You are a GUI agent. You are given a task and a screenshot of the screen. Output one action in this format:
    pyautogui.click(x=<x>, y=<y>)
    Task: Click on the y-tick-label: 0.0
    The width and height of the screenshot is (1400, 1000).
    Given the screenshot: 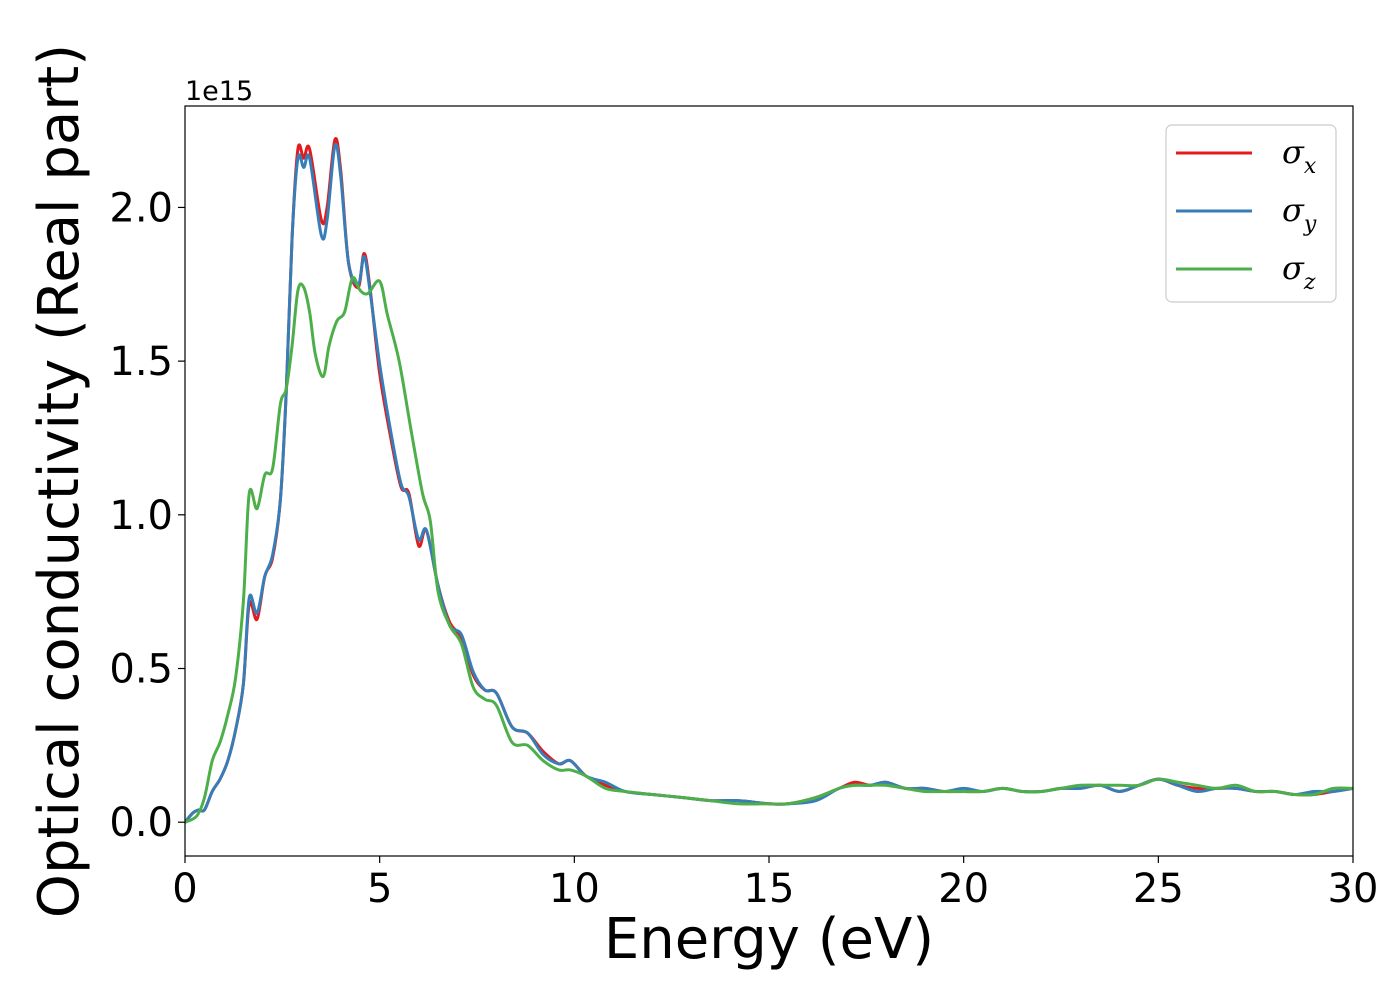 What is the action you would take?
    pyautogui.click(x=141, y=823)
    